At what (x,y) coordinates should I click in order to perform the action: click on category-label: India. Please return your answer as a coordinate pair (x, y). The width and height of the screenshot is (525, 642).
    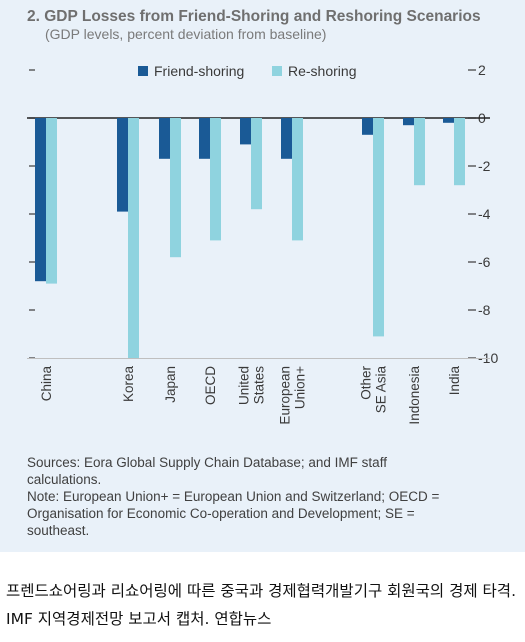
    Looking at the image, I should click on (454, 381).